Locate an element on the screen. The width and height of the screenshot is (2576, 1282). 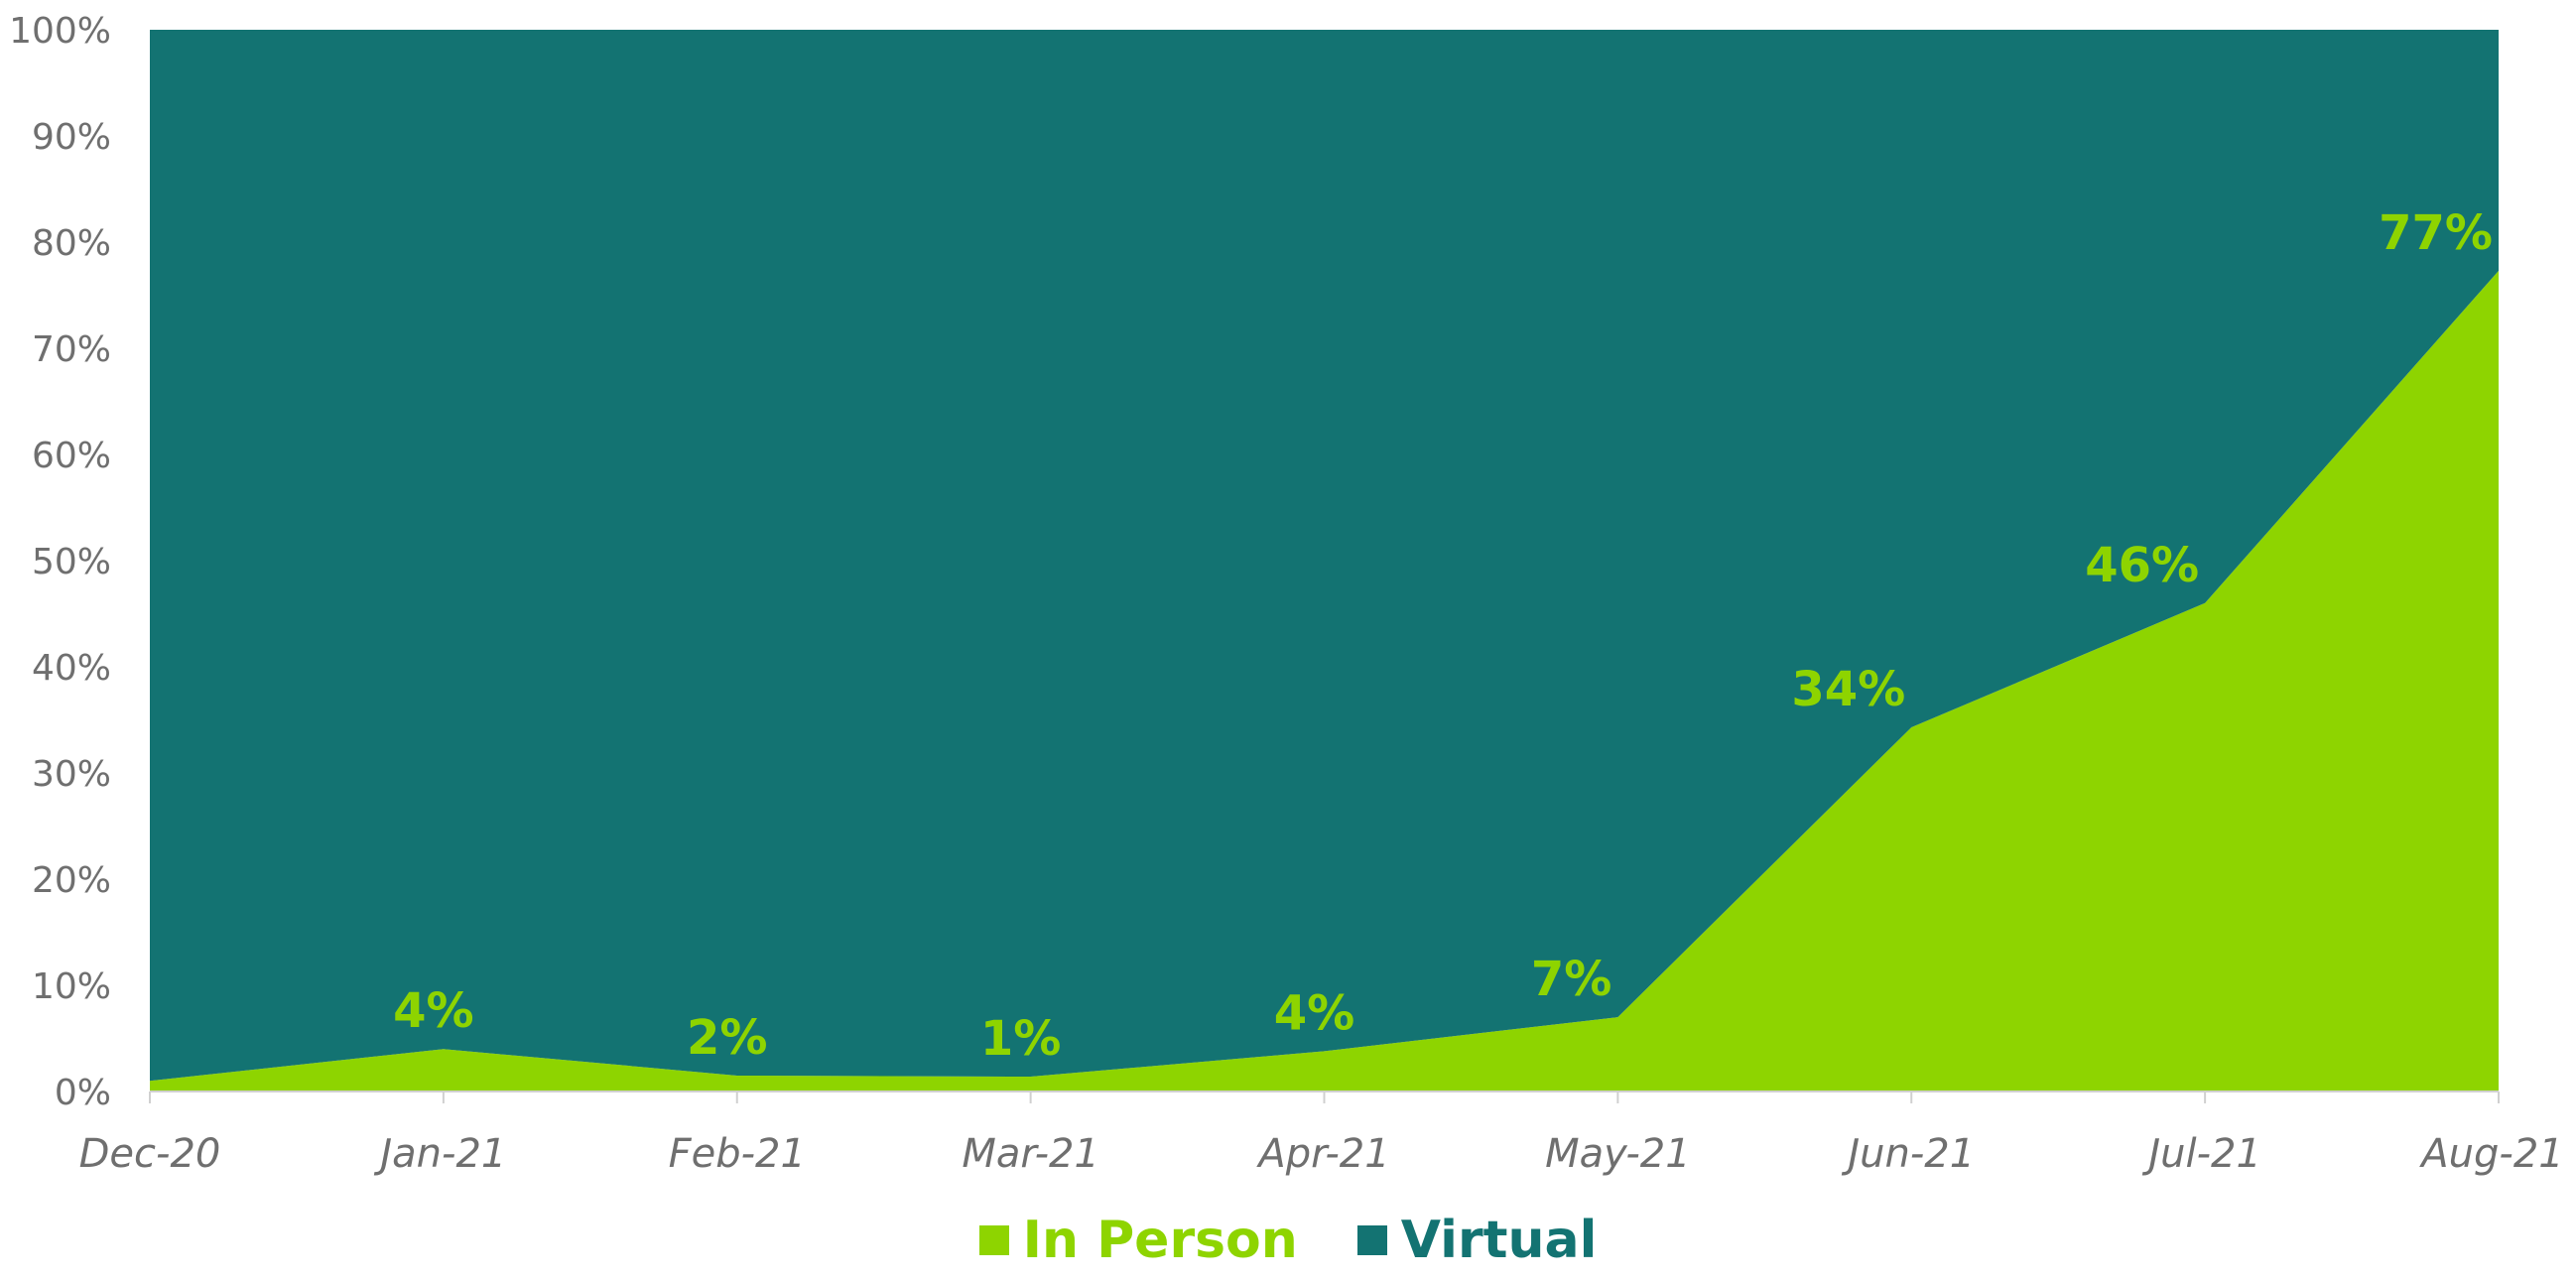
x-tick-label: Aug-21 is located at coordinates (2491, 1154).